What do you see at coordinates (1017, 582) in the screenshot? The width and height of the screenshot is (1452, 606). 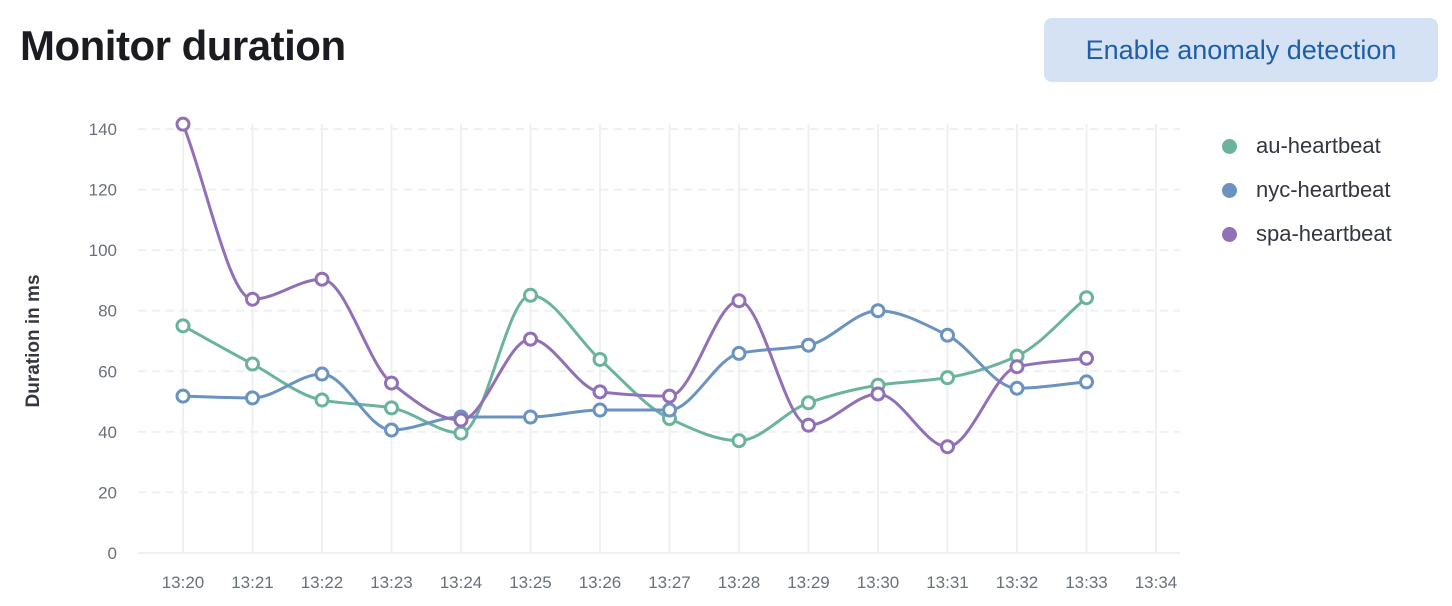 I see `x-tick-label: 13:32` at bounding box center [1017, 582].